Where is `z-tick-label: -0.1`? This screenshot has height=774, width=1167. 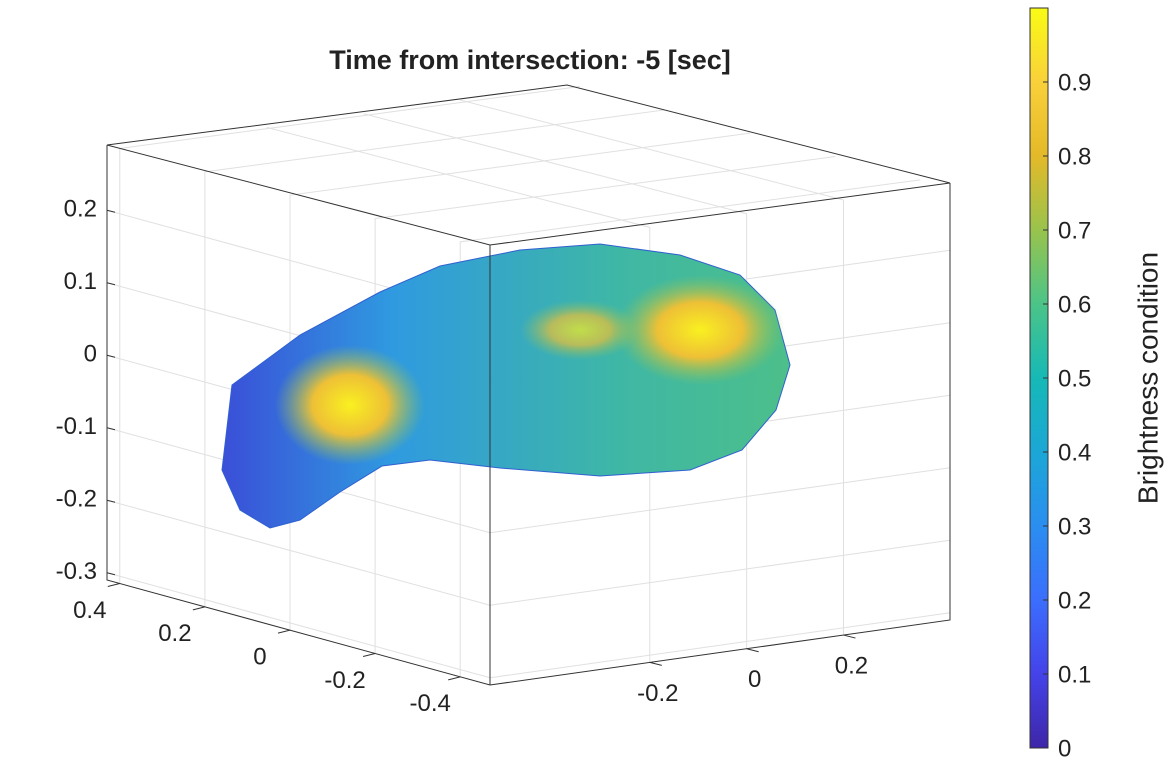 z-tick-label: -0.1 is located at coordinates (76, 426).